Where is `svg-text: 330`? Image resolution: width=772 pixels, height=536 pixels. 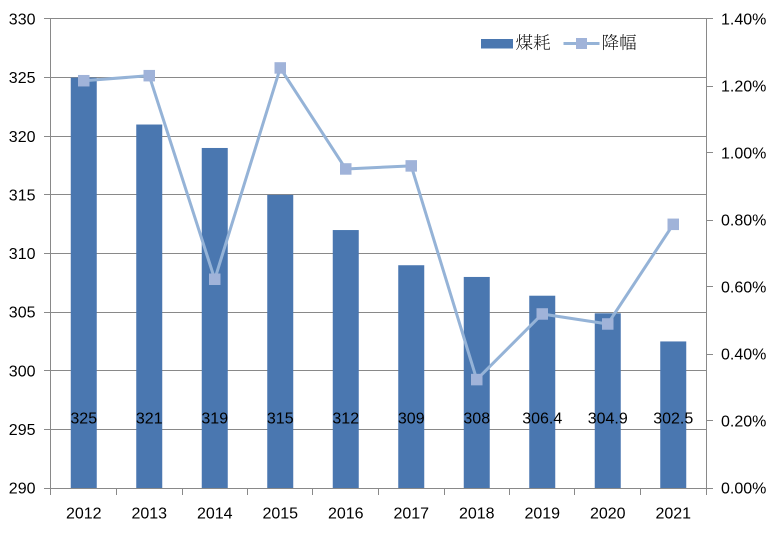 svg-text: 330 is located at coordinates (22, 20).